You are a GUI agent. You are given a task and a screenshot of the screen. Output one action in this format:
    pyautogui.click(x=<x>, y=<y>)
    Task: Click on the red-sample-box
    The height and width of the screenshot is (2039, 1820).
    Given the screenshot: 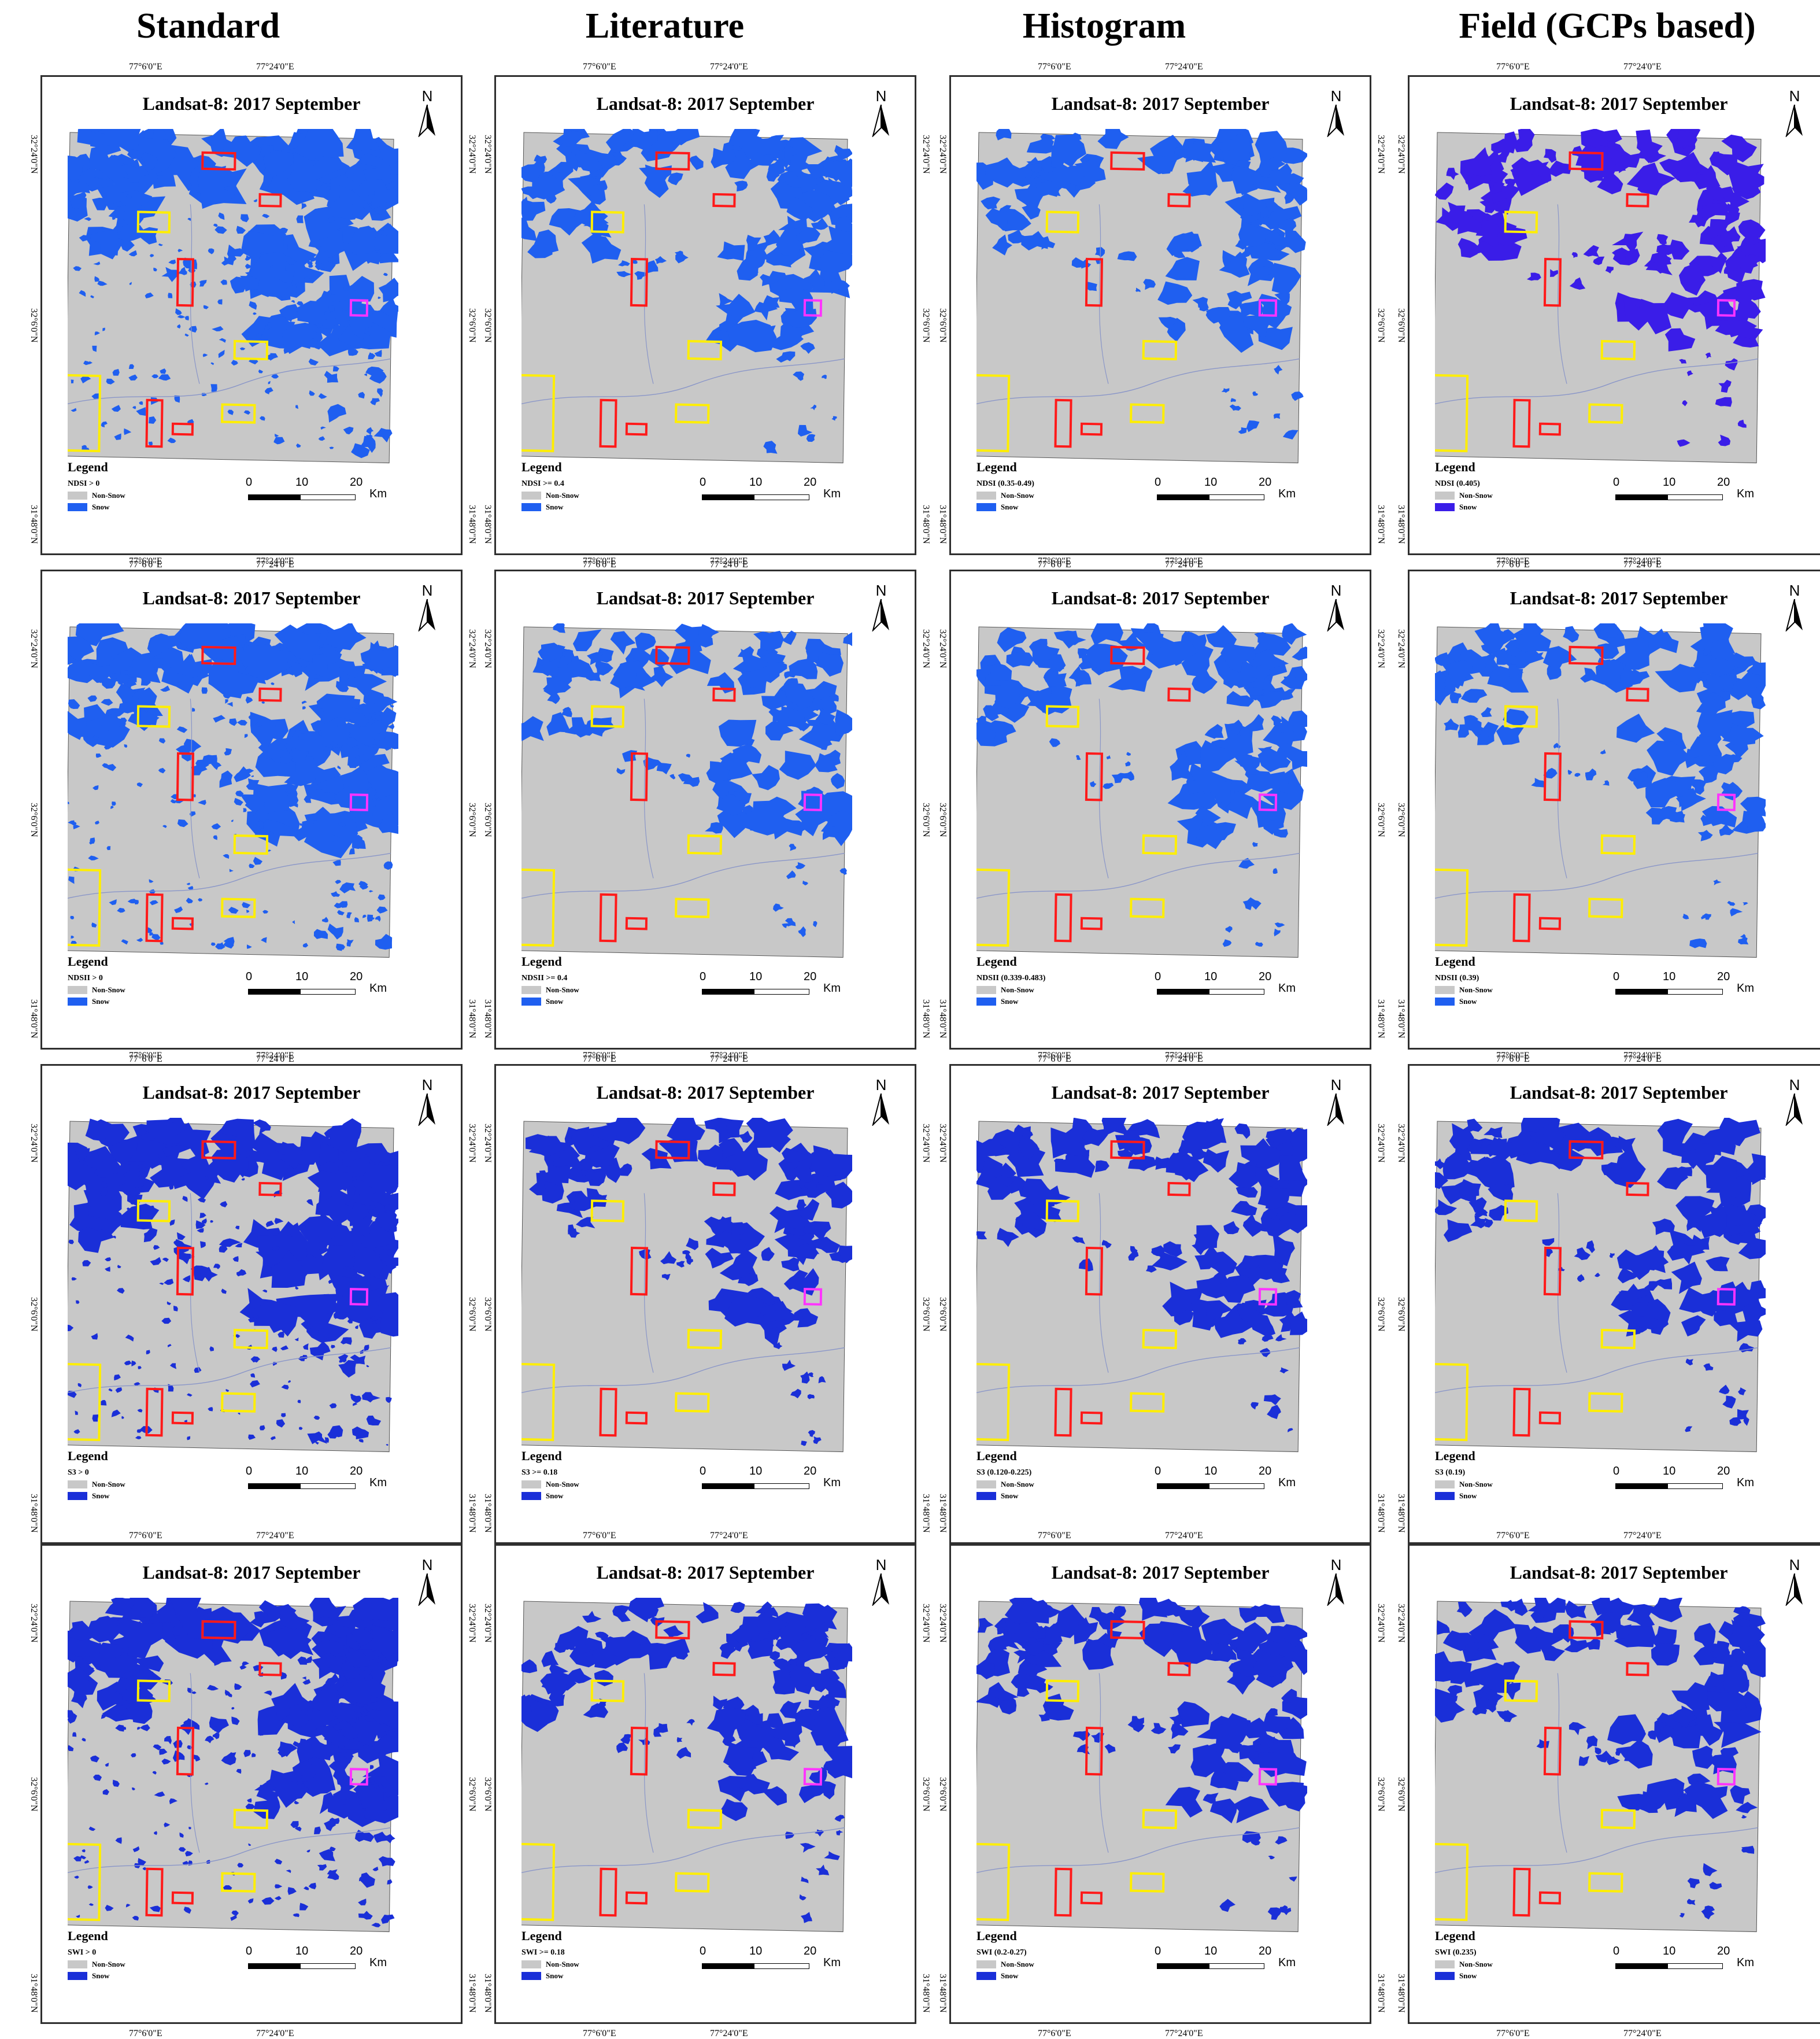 What is the action you would take?
    pyautogui.click(x=1094, y=1751)
    